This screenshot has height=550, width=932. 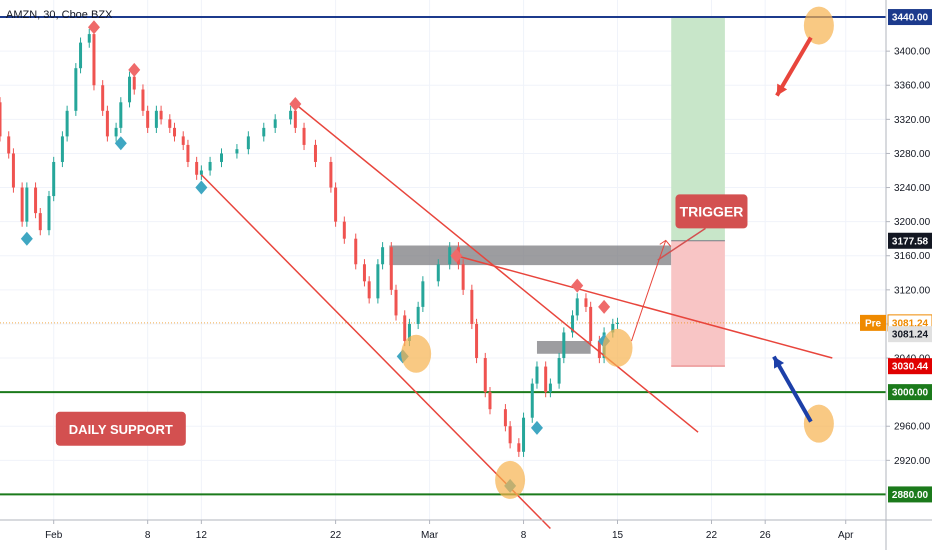 I want to click on price-tag-3: 3081.24, so click(x=910, y=334).